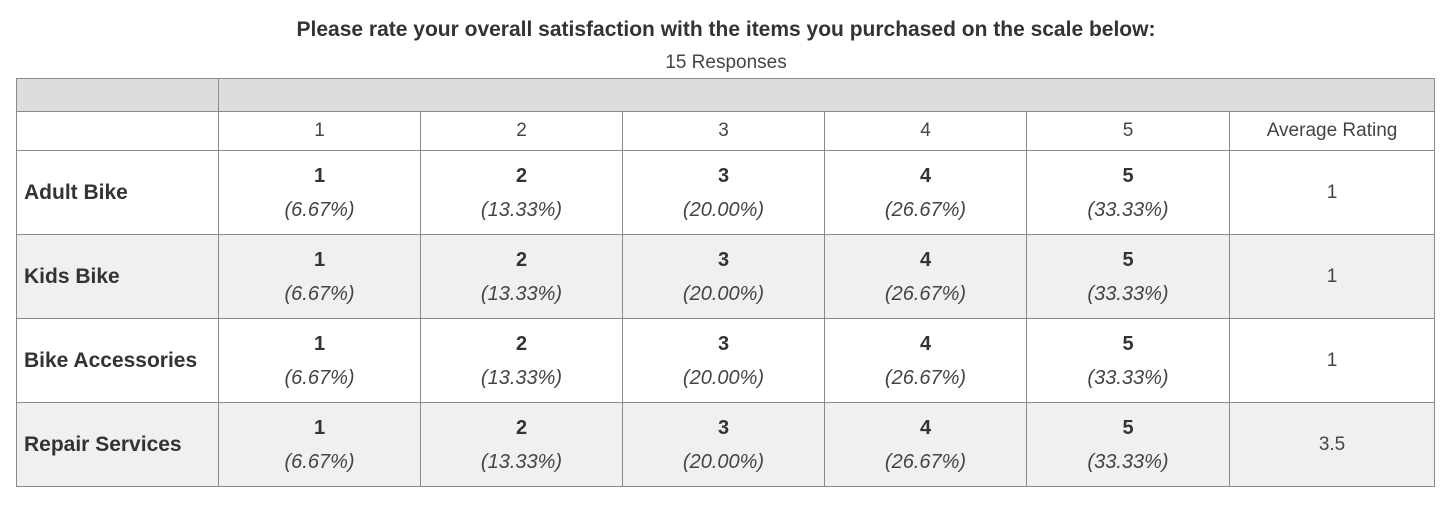 The height and width of the screenshot is (508, 1452). I want to click on row-label-repair-services: Repair Services, so click(117, 444).